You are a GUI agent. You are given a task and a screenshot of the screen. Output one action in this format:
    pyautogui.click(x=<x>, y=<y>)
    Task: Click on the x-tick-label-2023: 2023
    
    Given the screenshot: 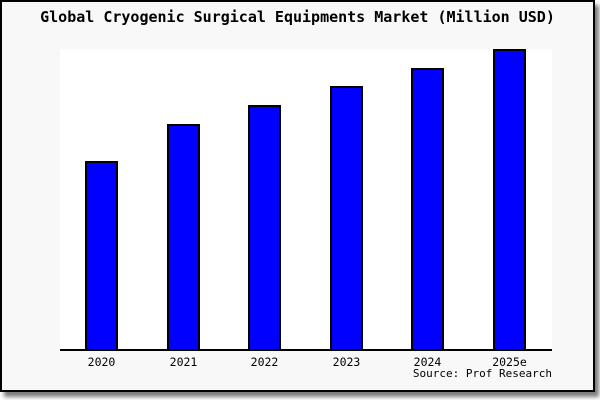 What is the action you would take?
    pyautogui.click(x=346, y=362)
    